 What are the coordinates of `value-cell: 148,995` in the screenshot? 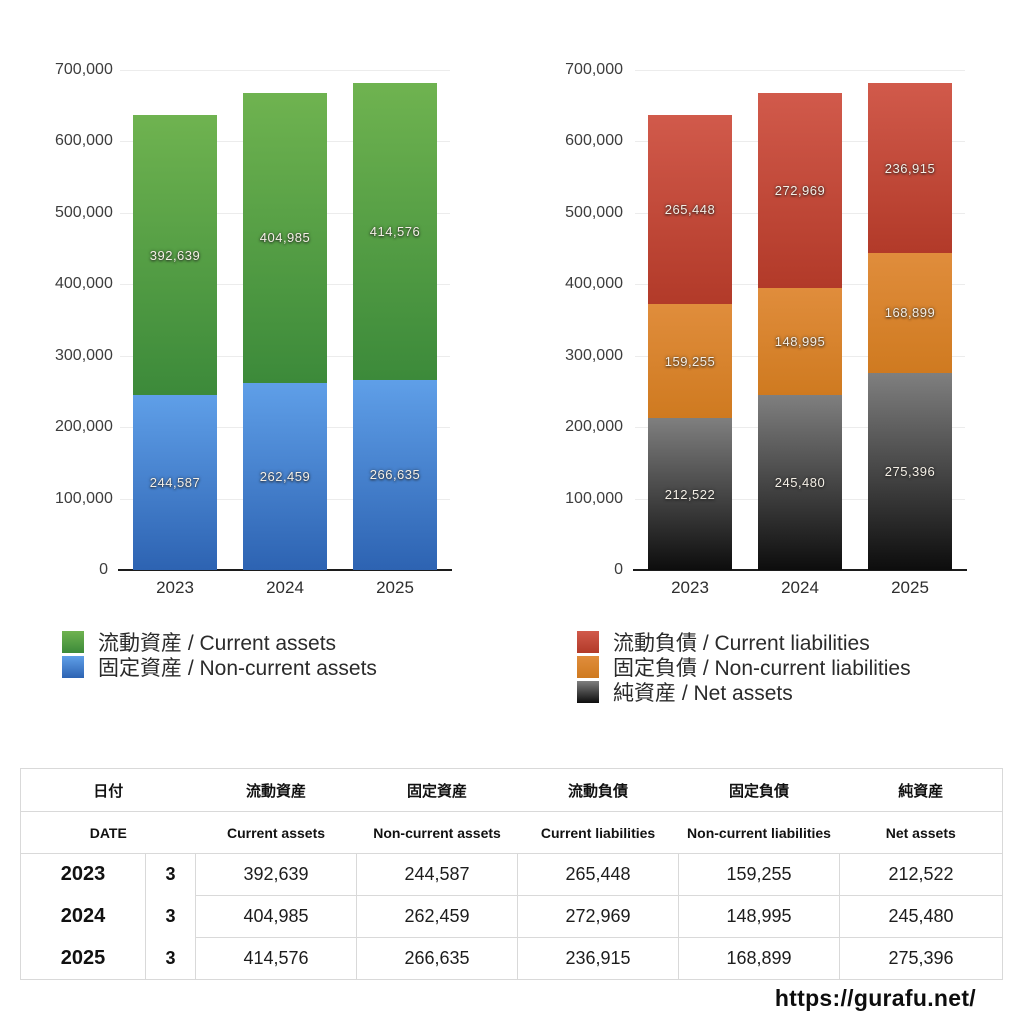 It's located at (759, 916).